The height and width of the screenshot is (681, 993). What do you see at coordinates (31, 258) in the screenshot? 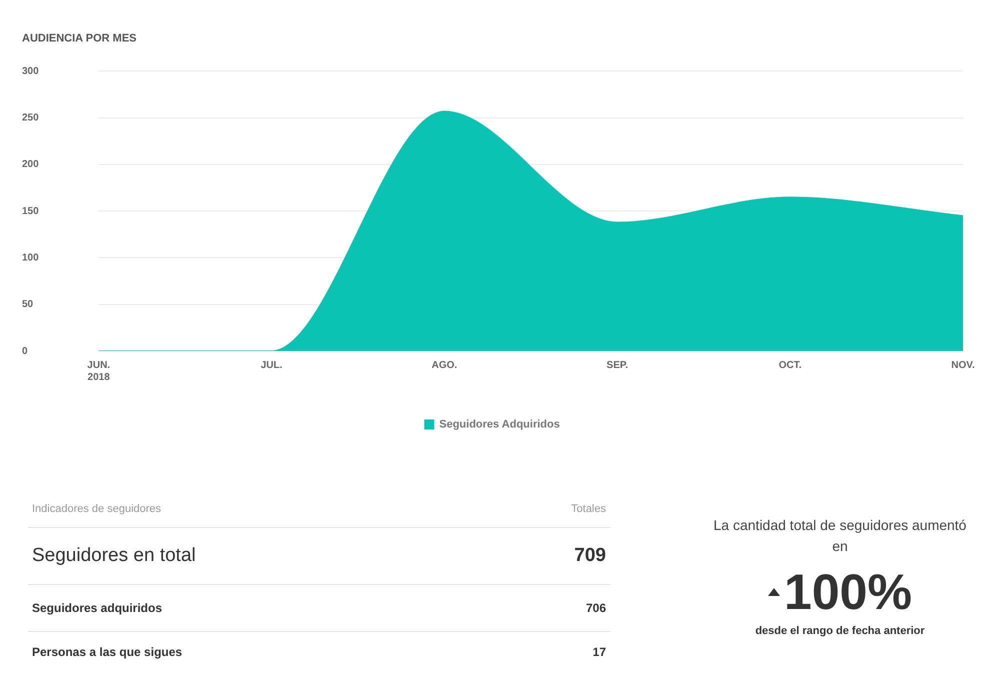
I see `y-tick-label: 100` at bounding box center [31, 258].